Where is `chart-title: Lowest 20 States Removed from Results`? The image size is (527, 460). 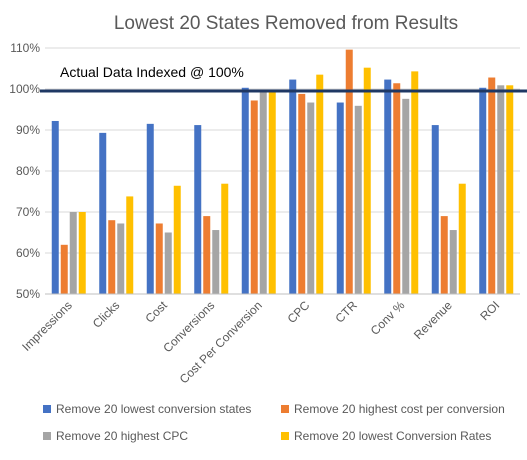
chart-title: Lowest 20 States Removed from Results is located at coordinates (286, 23).